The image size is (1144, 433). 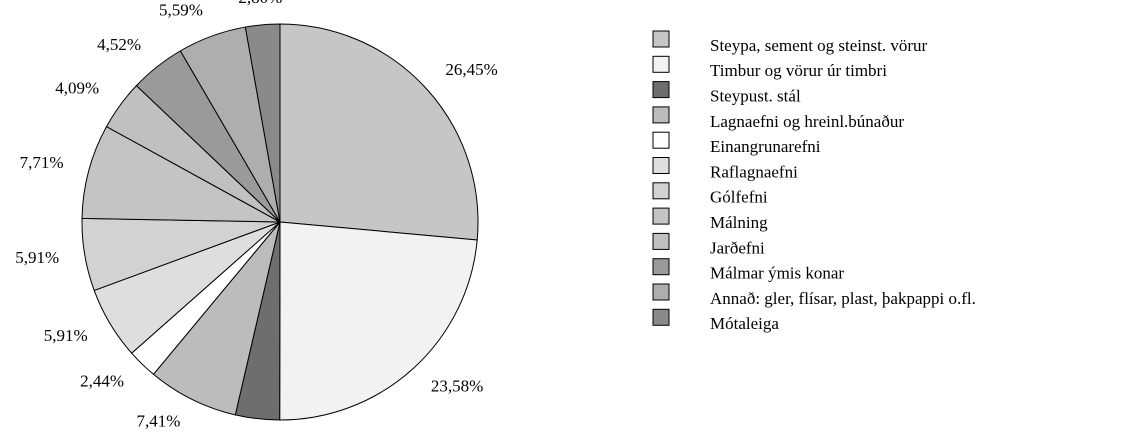 I want to click on legend-label: Timbur og vörur úr timbri, so click(x=798, y=70).